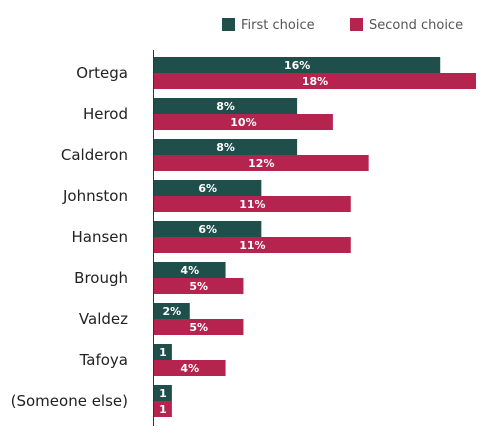 This screenshot has height=433, width=501. What do you see at coordinates (278, 25) in the screenshot?
I see `legend-label-first-choice: First choice` at bounding box center [278, 25].